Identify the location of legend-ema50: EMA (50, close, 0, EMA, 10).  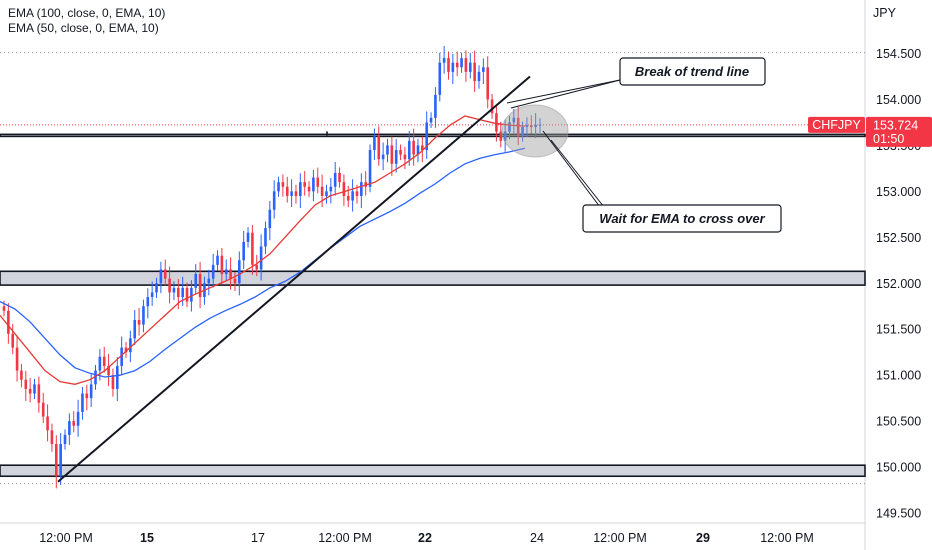
(83, 28).